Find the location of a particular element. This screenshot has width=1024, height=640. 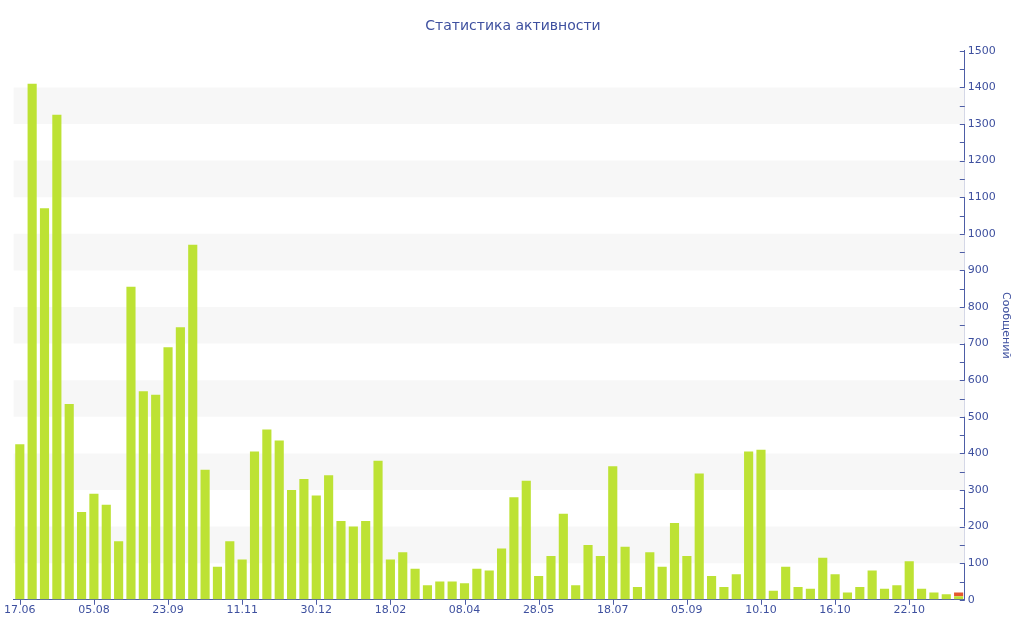

y-tick-label: 400 is located at coordinates (978, 453).